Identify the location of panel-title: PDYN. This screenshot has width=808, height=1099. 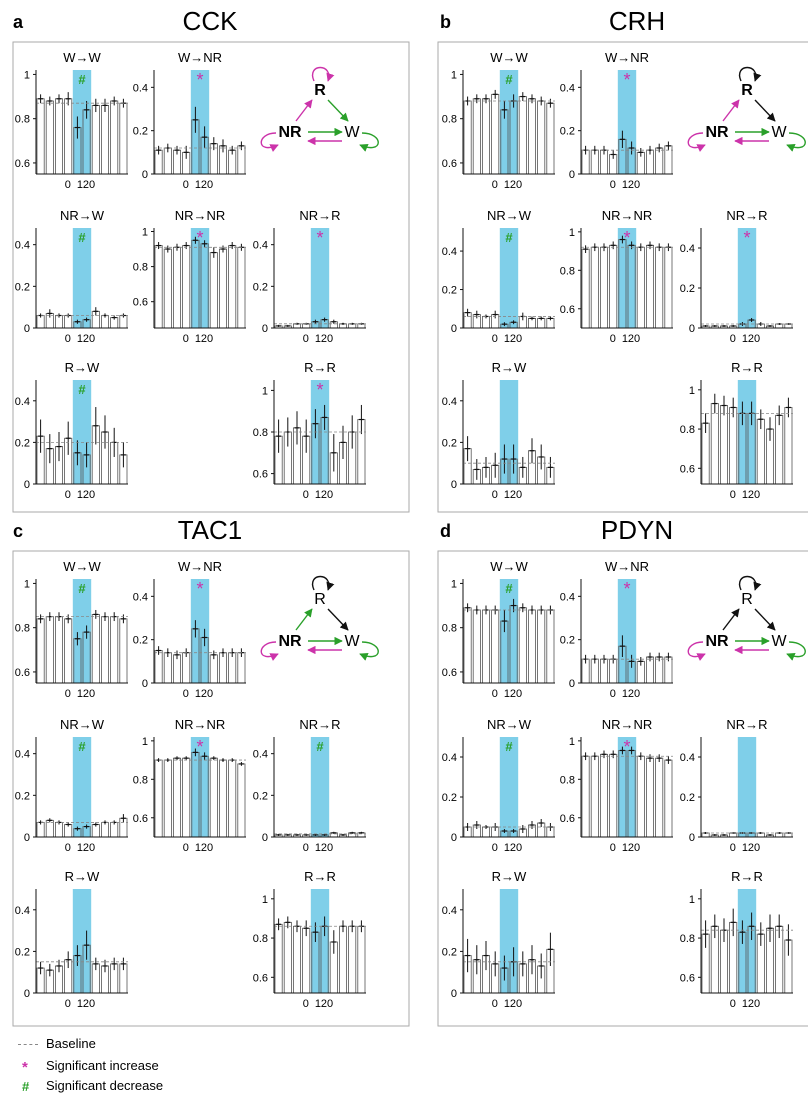
(637, 530).